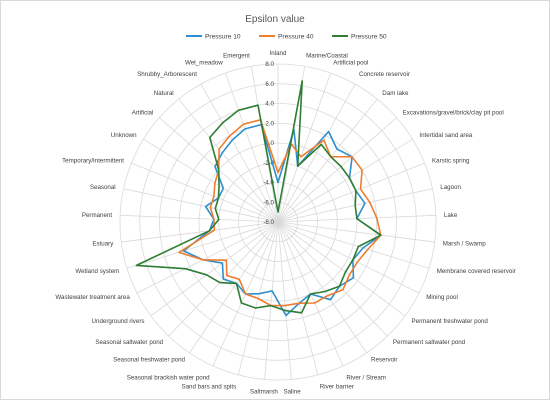  Describe the element at coordinates (164, 93) in the screenshot. I see `category-label: Natural` at that location.